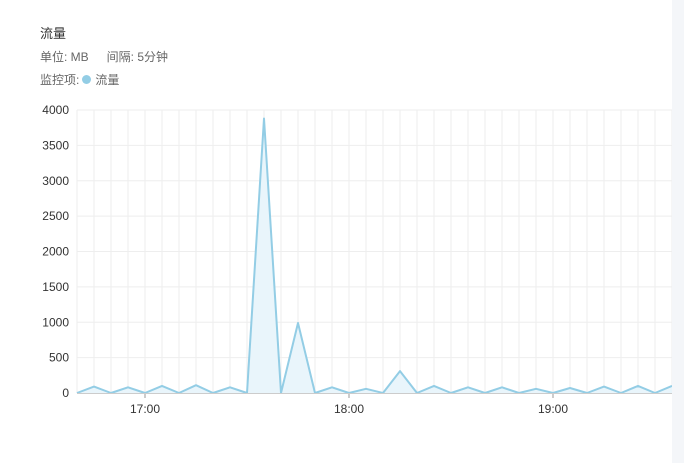 The image size is (684, 463). Describe the element at coordinates (53, 33) in the screenshot. I see `chart-title: 流量` at that location.